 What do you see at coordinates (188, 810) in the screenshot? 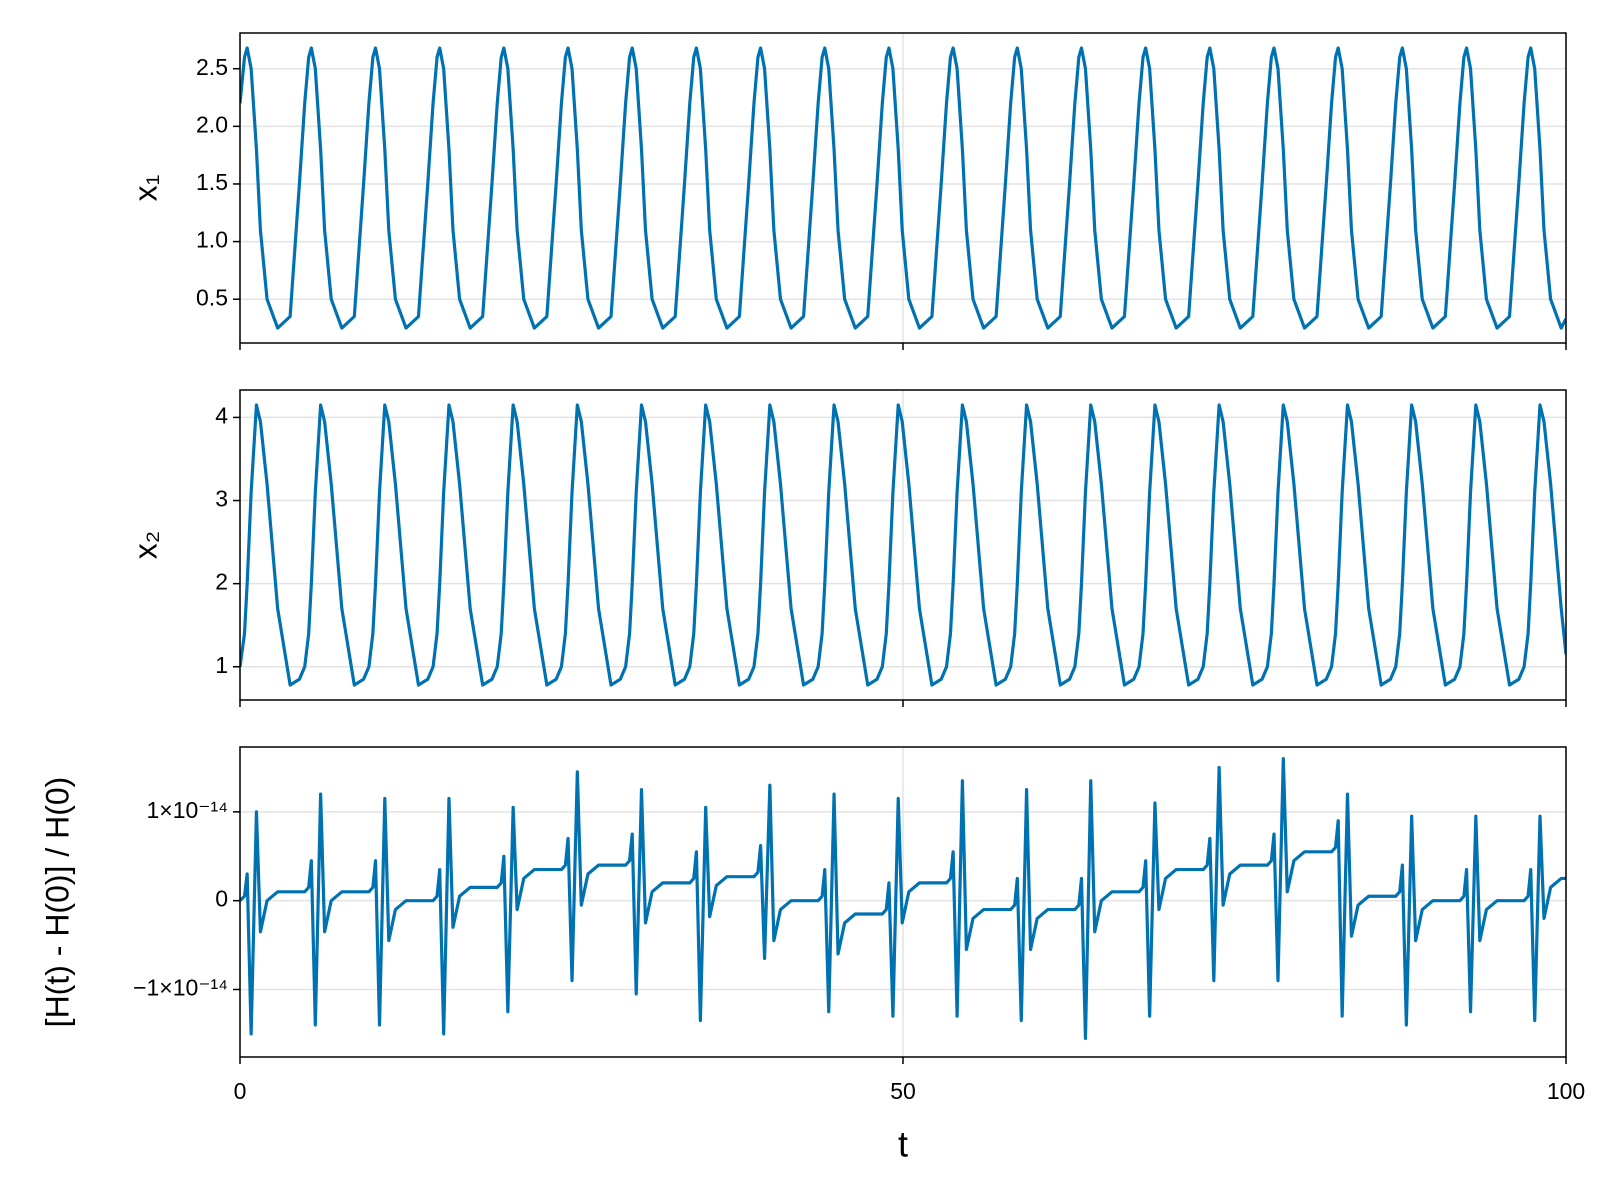
I see `y-tick-label: 1×10⁻¹⁴` at bounding box center [188, 810].